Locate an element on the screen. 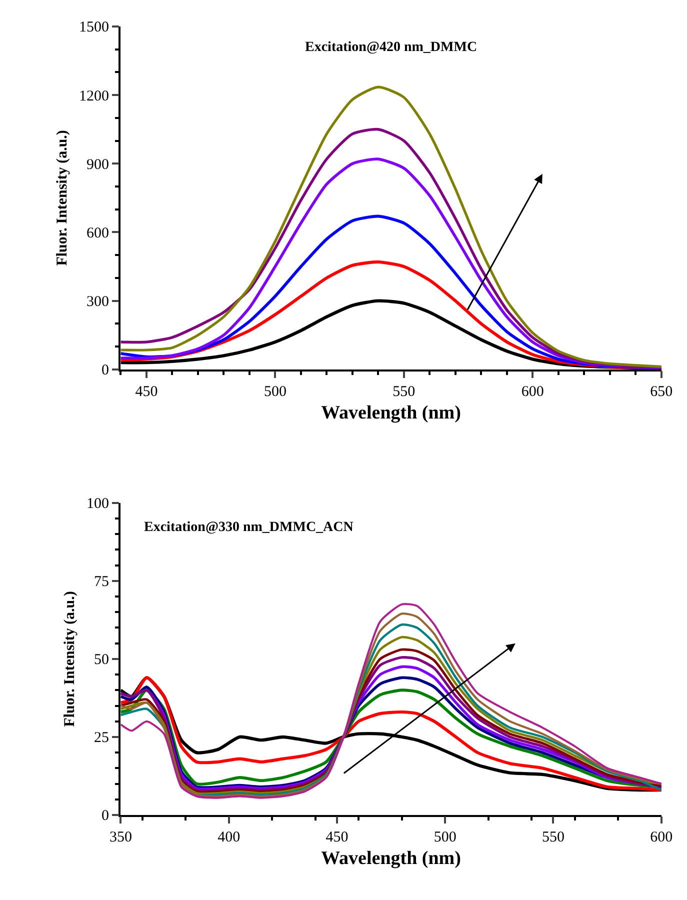 The image size is (687, 900). x-tick-label: 650 is located at coordinates (661, 392).